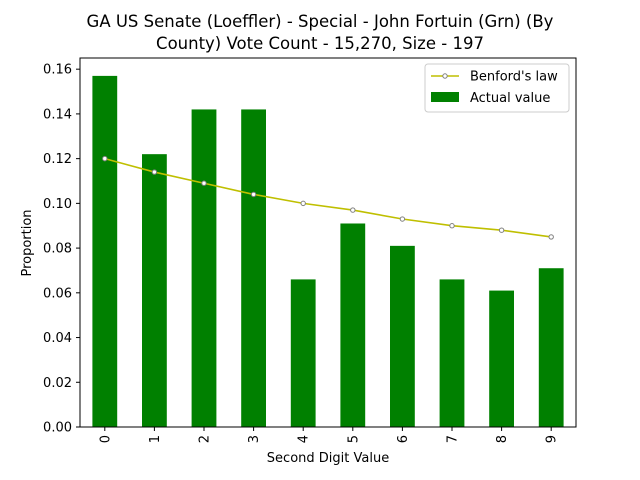 The height and width of the screenshot is (480, 640). What do you see at coordinates (205, 439) in the screenshot?
I see `x-tick-label: 2` at bounding box center [205, 439].